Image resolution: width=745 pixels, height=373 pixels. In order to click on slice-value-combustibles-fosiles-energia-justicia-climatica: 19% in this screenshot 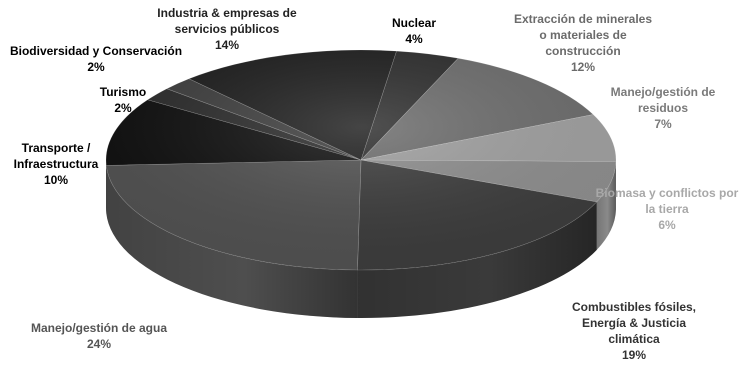, I will do `click(634, 355)`.